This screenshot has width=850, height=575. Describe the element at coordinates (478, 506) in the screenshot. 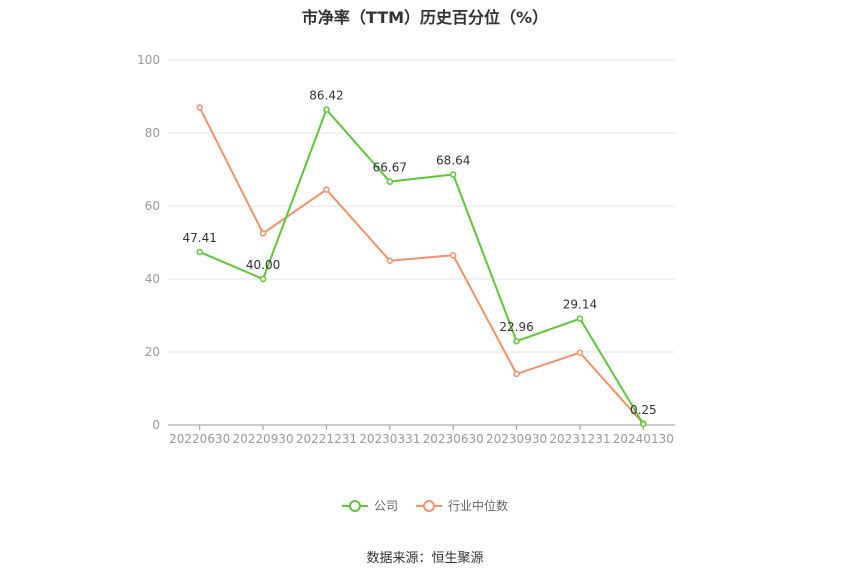

I see `legend-industry-median-label: 行业中位数` at that location.